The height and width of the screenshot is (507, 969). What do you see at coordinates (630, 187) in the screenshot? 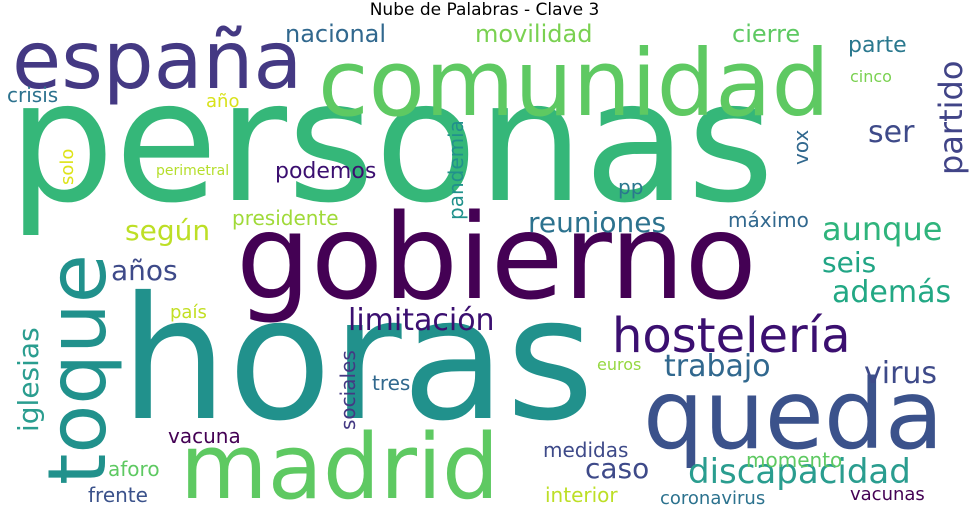
I see `word-pp: pp` at bounding box center [630, 187].